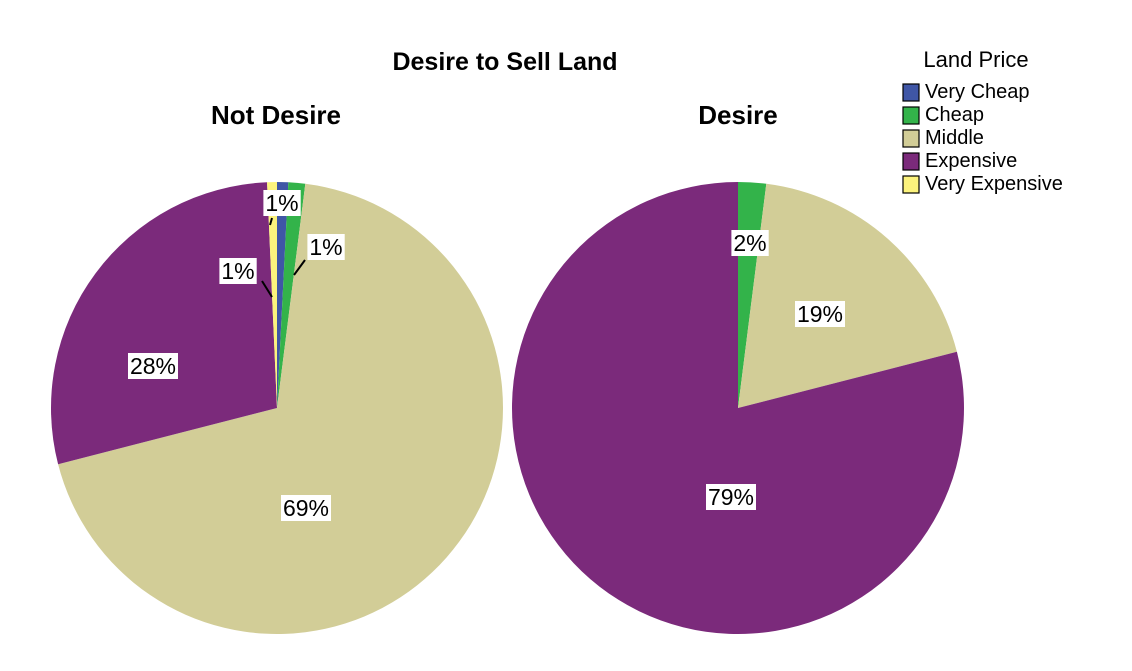 This screenshot has height=671, width=1132. What do you see at coordinates (971, 161) in the screenshot?
I see `legend-label-expensive: Expensive` at bounding box center [971, 161].